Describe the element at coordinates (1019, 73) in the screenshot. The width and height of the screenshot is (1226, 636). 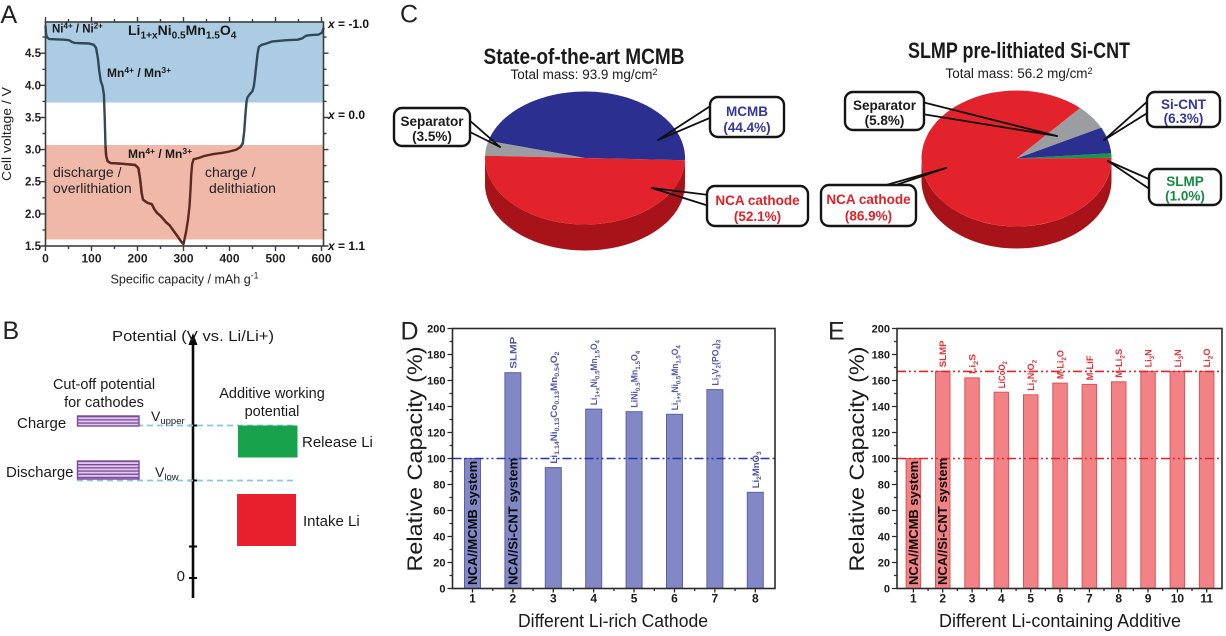
I see `svg-text: Total mass: 56.2 mg/cm2` at that location.